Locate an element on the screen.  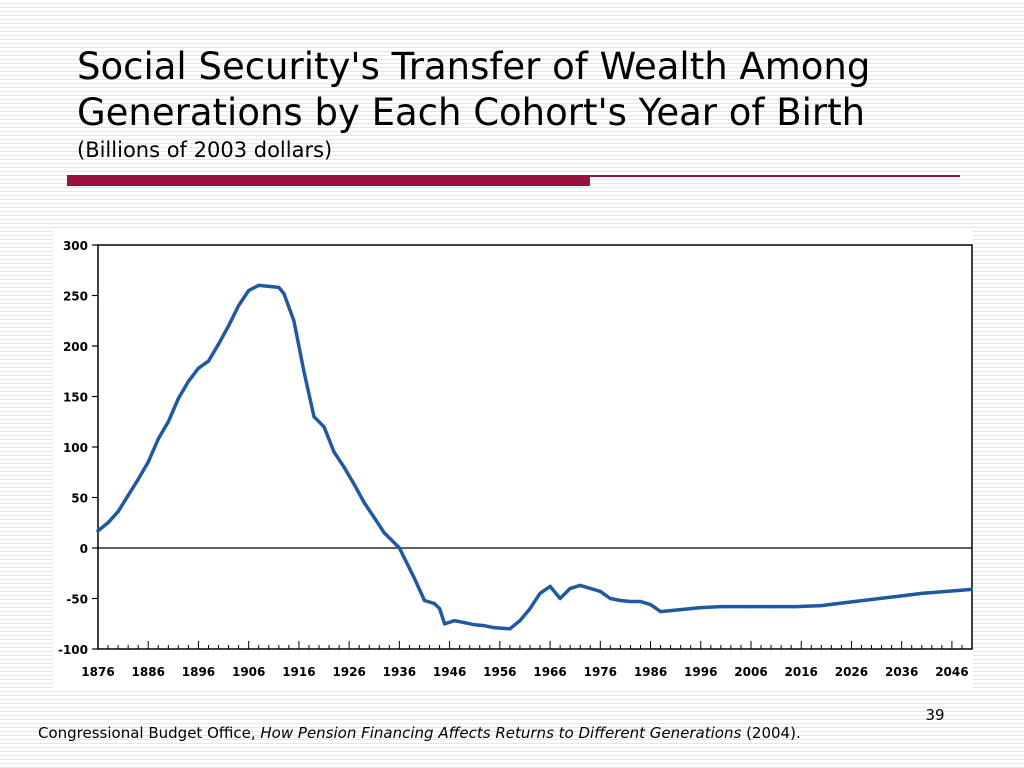
x-tick-label: 1966 is located at coordinates (549, 672).